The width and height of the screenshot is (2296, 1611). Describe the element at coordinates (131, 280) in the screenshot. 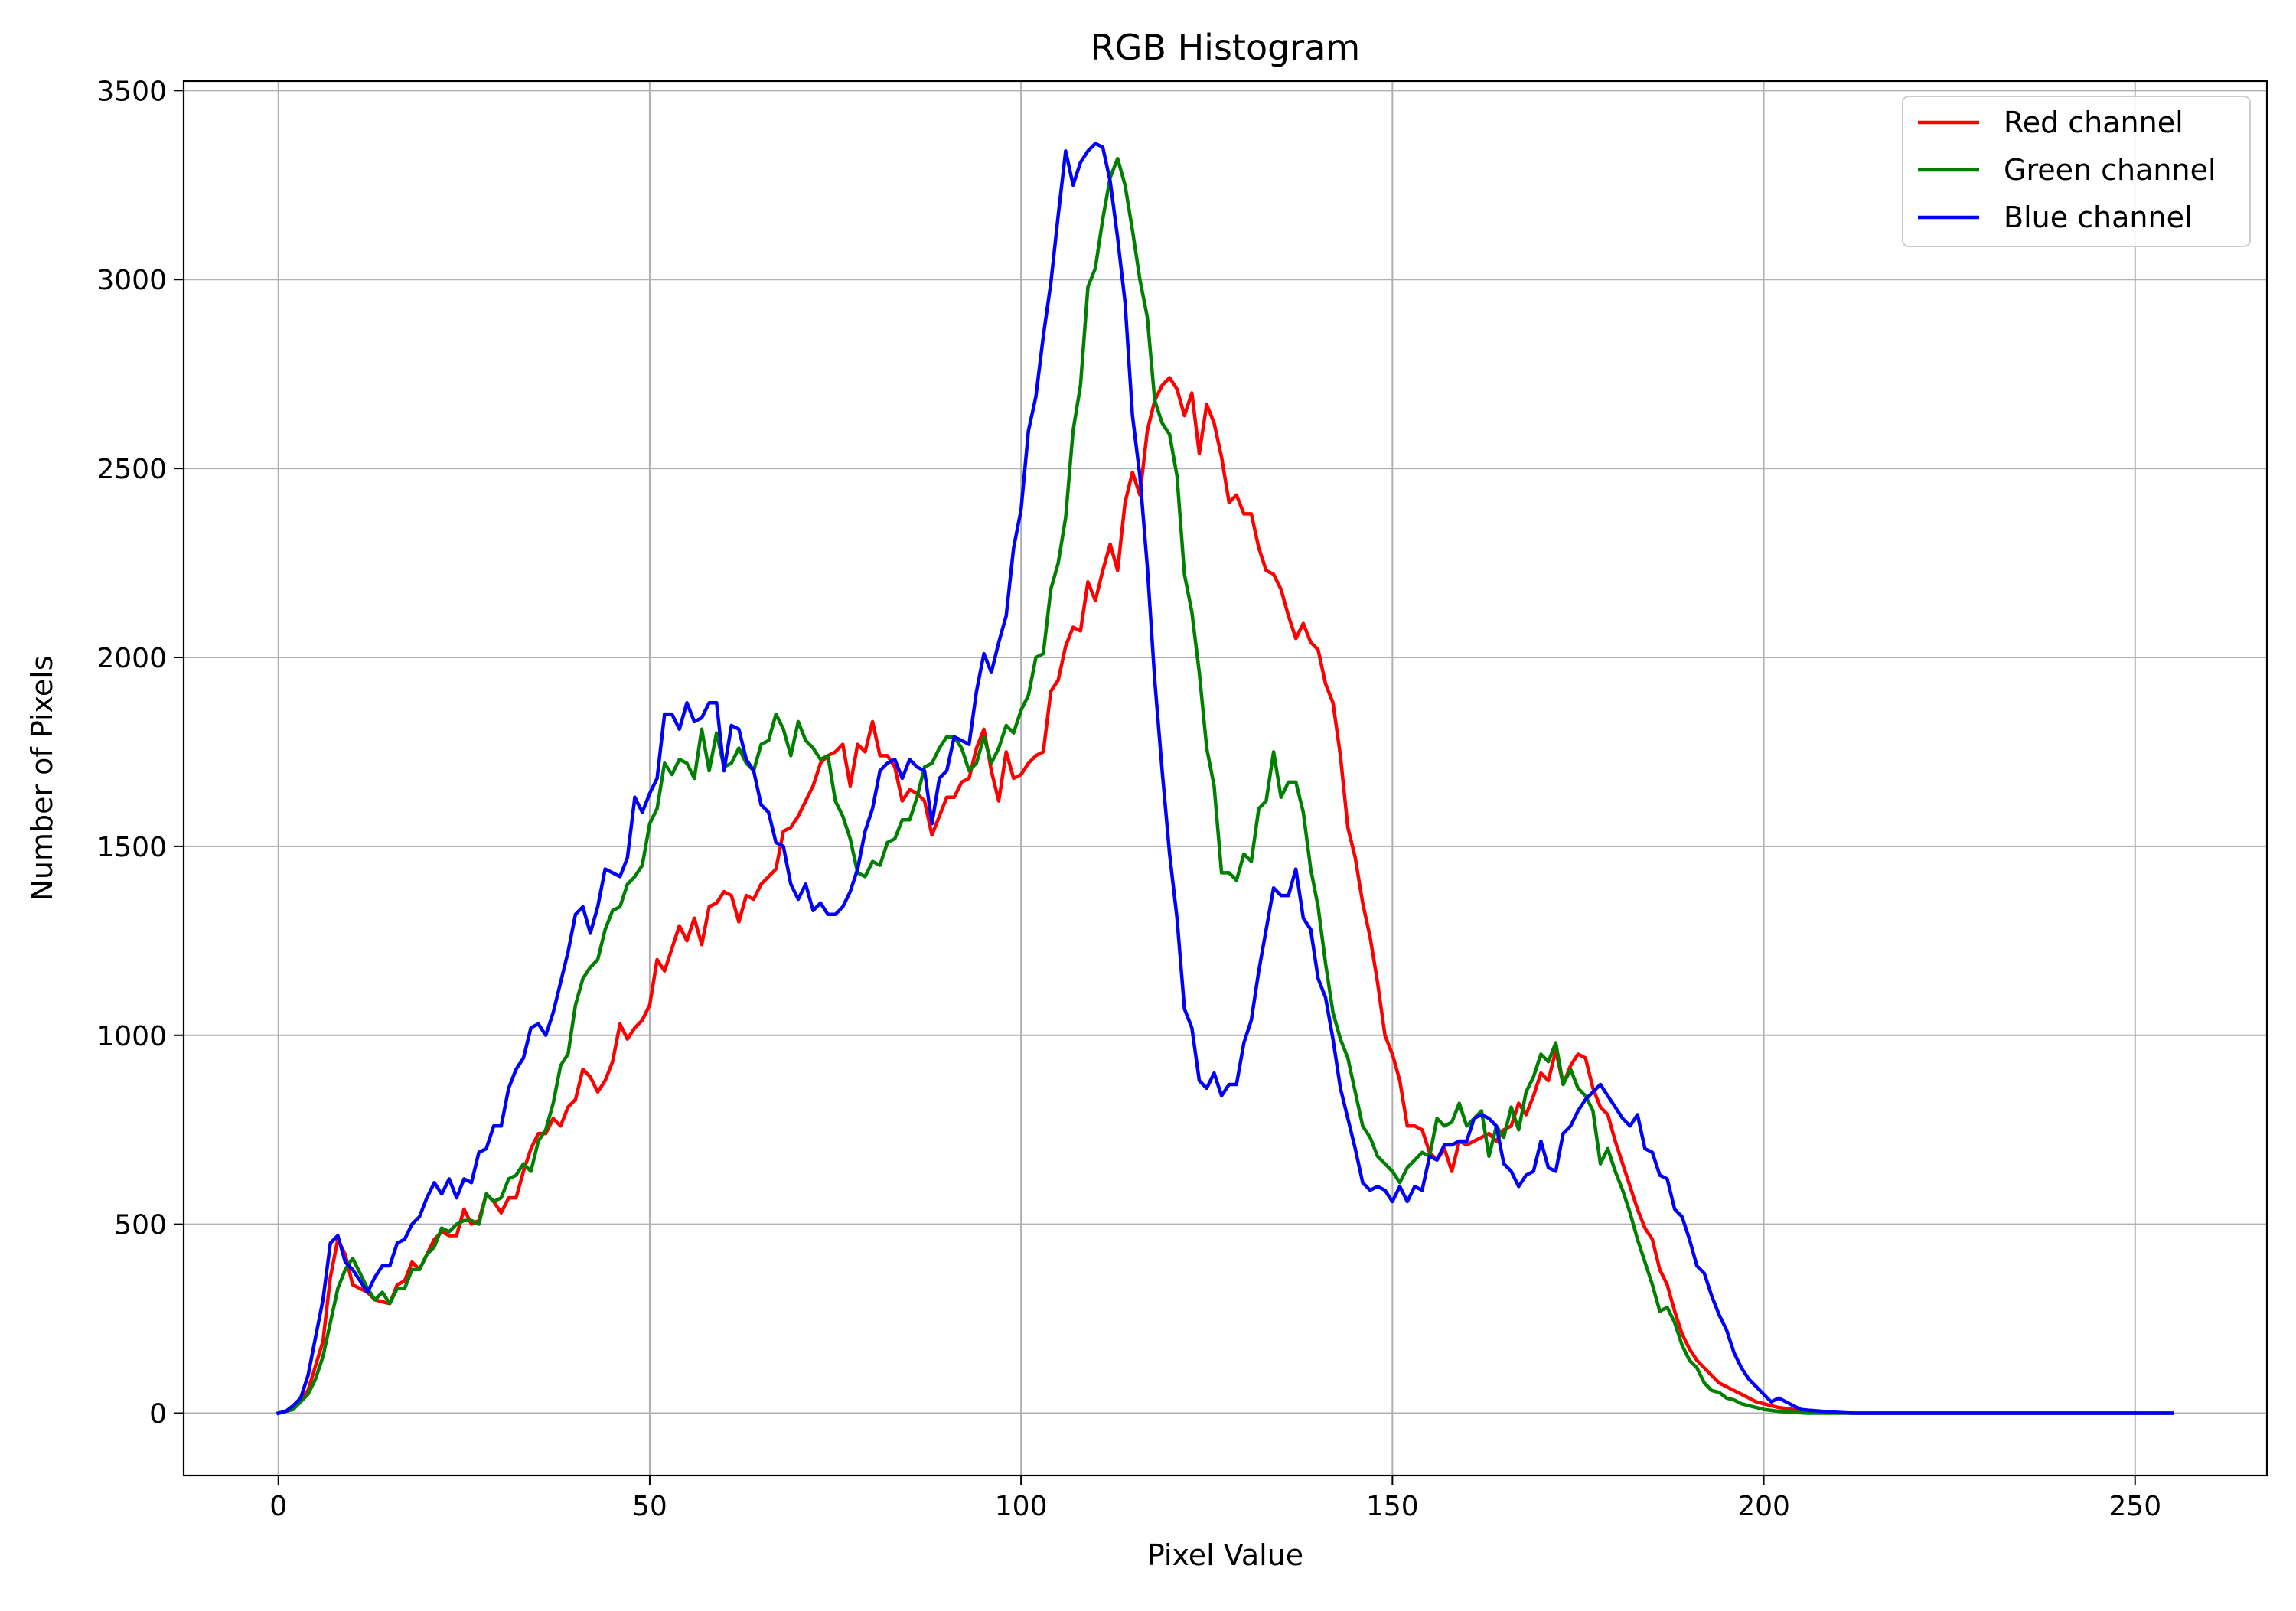

I see `y-tick-label: 3000` at that location.